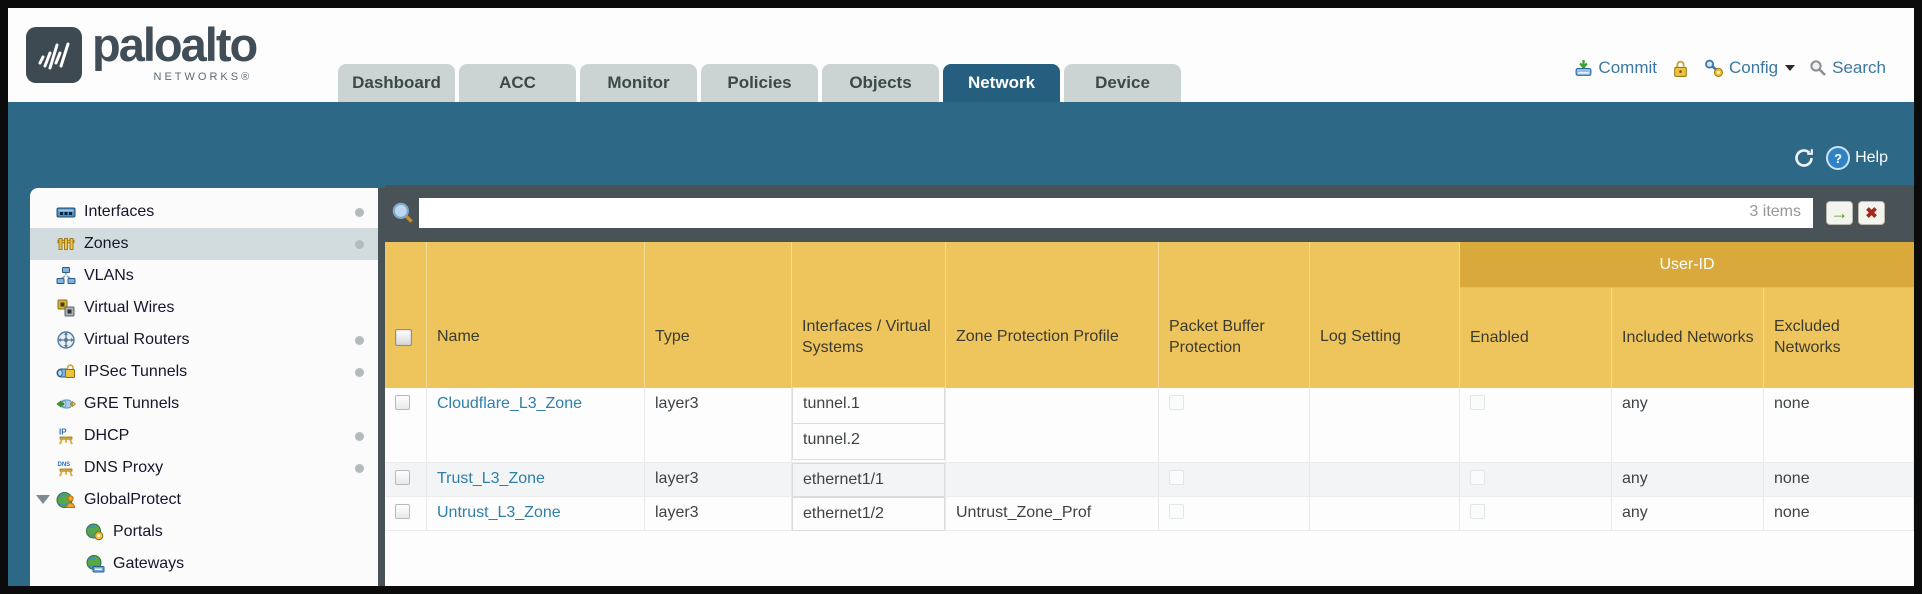 This screenshot has width=1922, height=594. I want to click on lock-status-button, so click(1680, 68).